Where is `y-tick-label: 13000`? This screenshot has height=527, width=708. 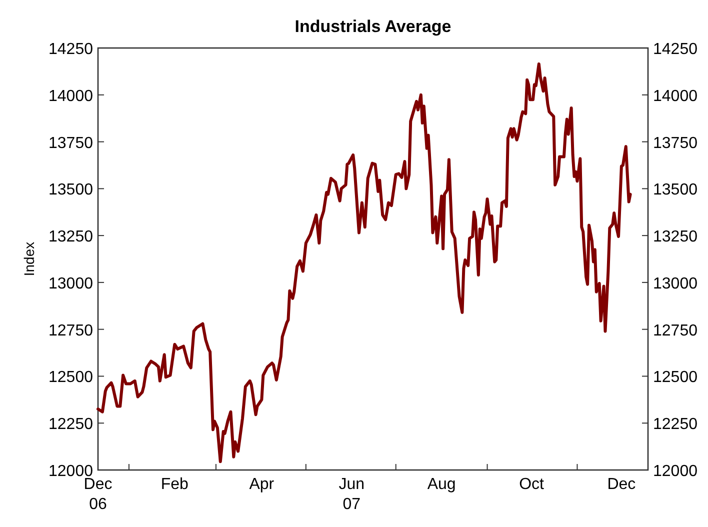
y-tick-label: 13000 is located at coordinates (71, 283).